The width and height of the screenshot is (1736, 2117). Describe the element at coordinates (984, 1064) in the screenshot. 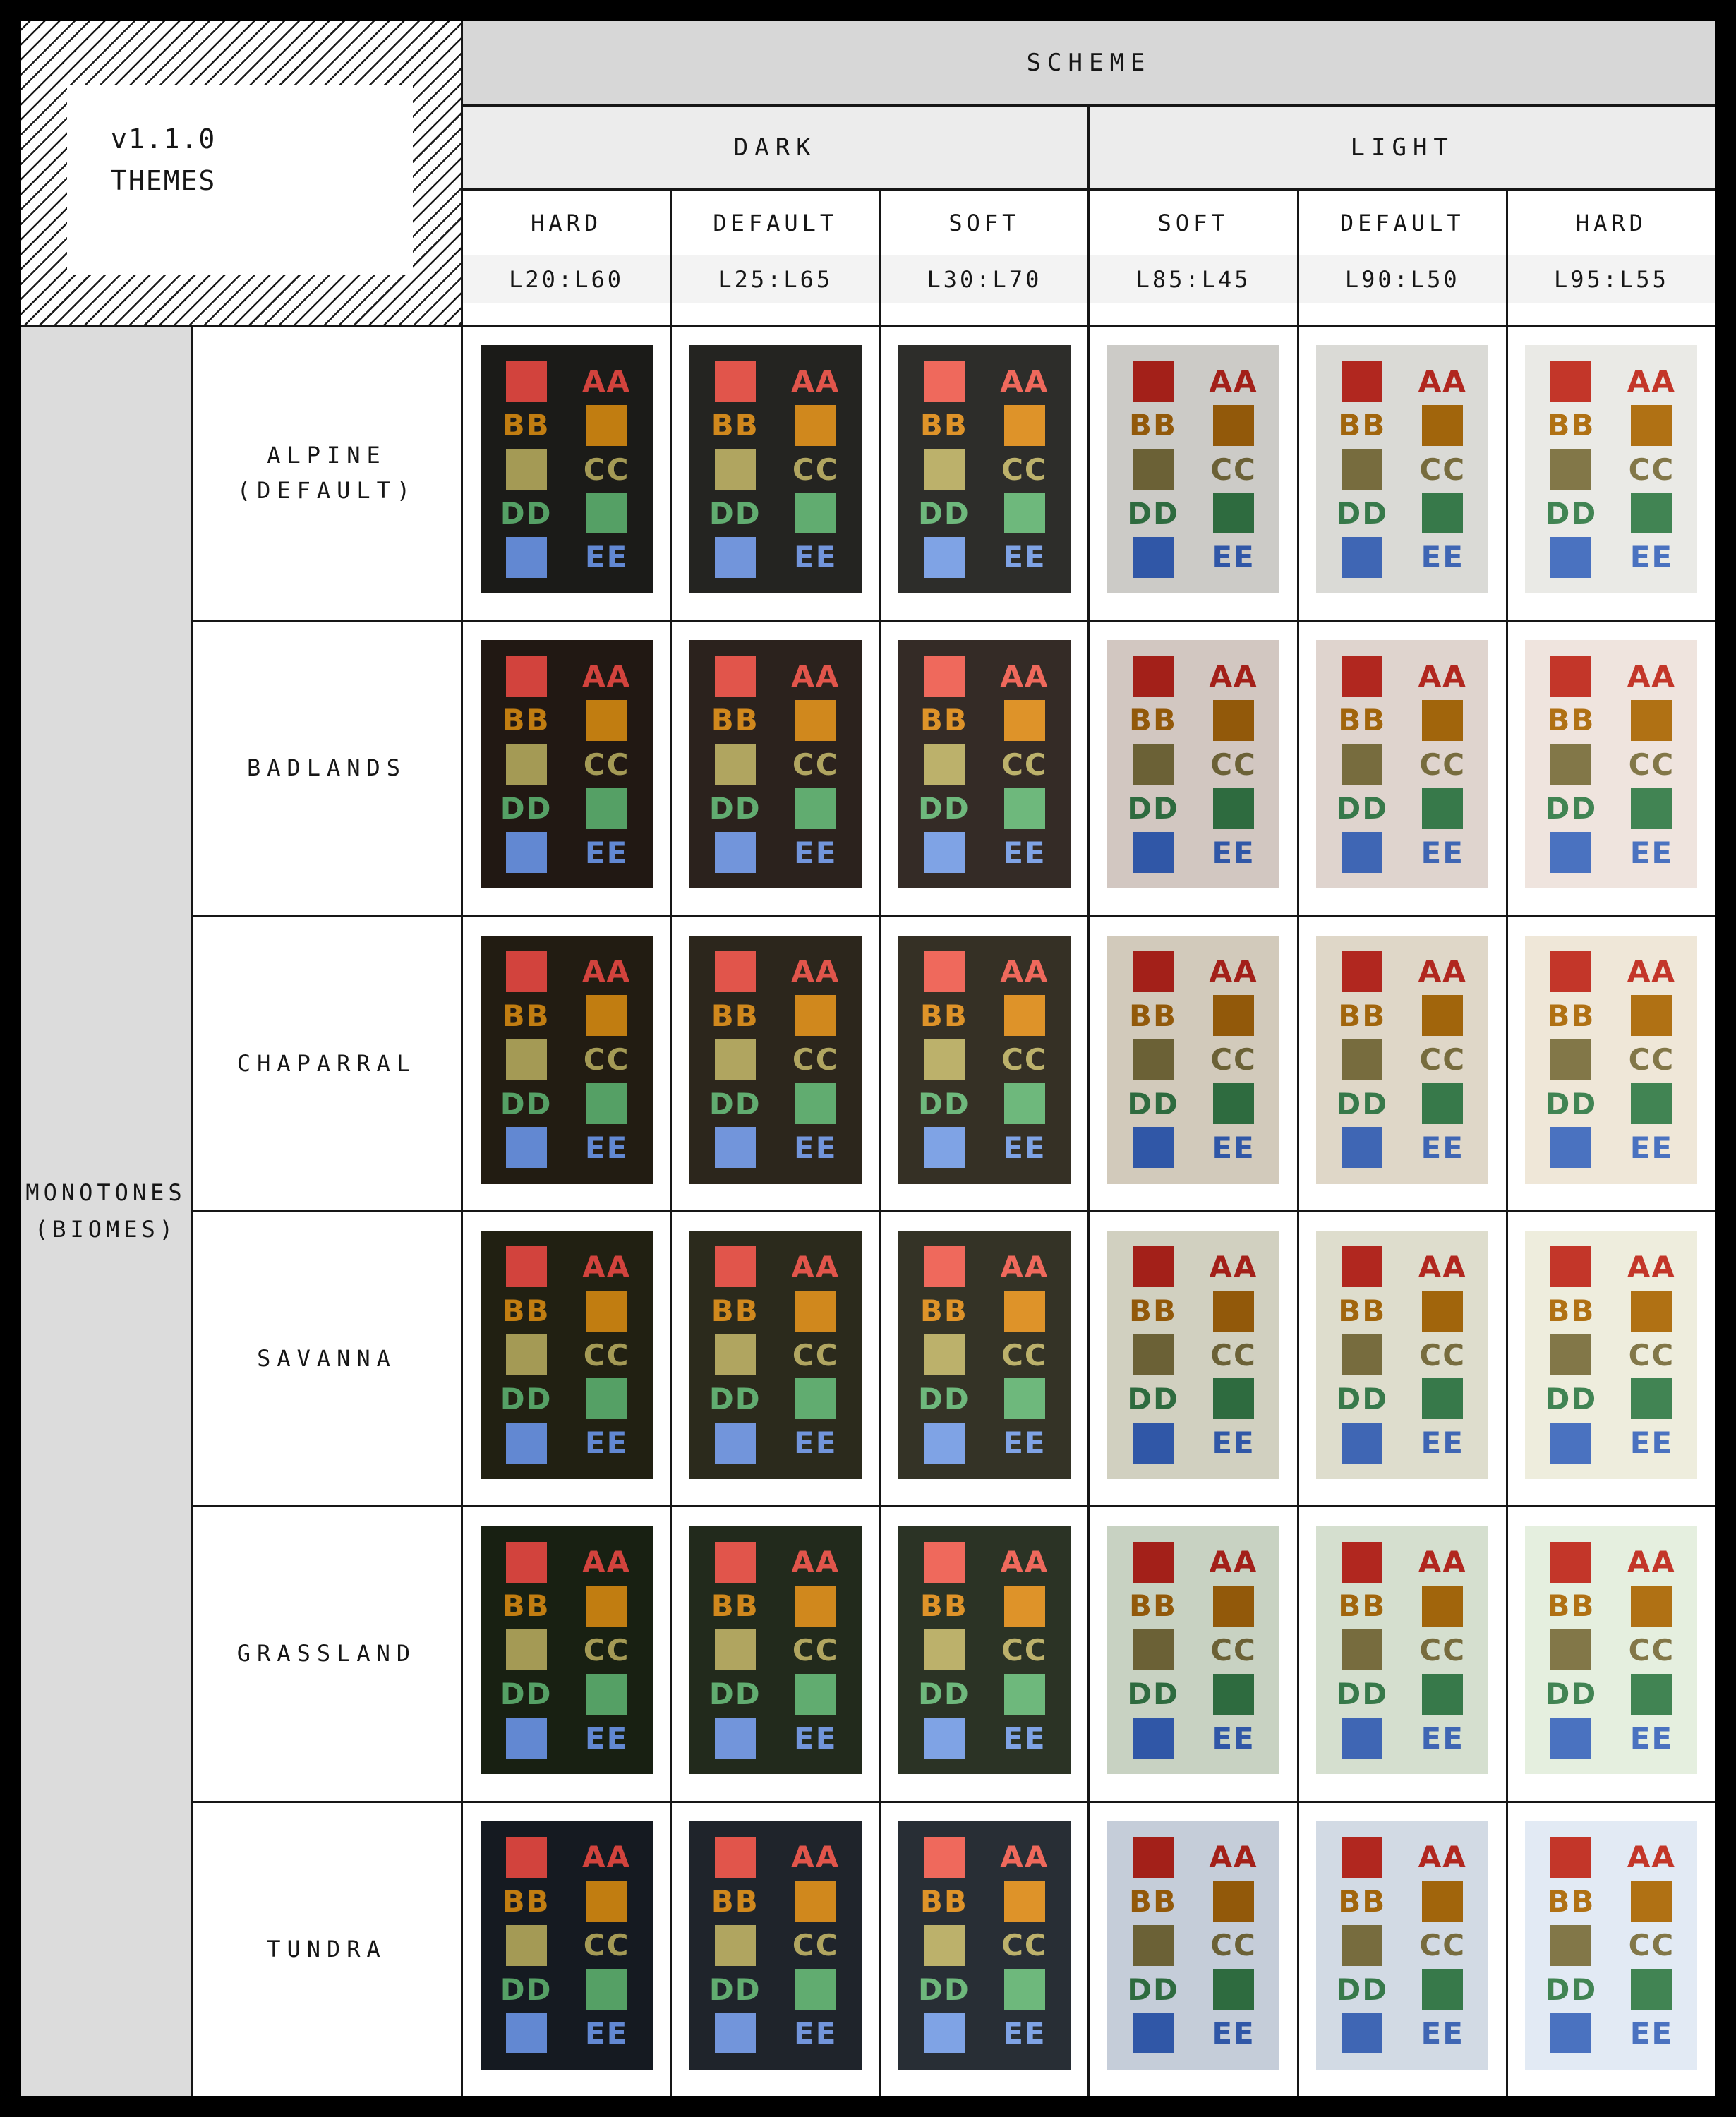

I see `theme-cell-chaparral-dark-soft: BB DD AA CC EE` at that location.